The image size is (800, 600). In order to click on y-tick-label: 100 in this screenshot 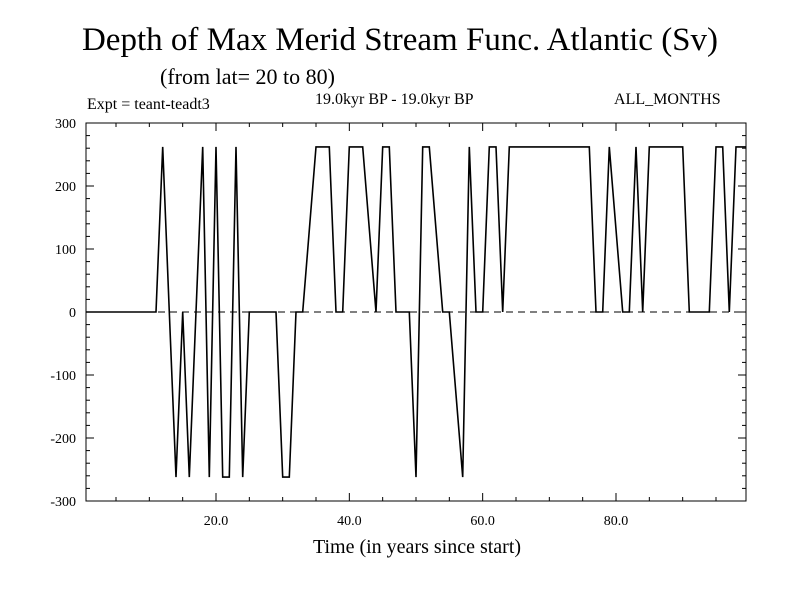, I will do `click(65, 250)`.